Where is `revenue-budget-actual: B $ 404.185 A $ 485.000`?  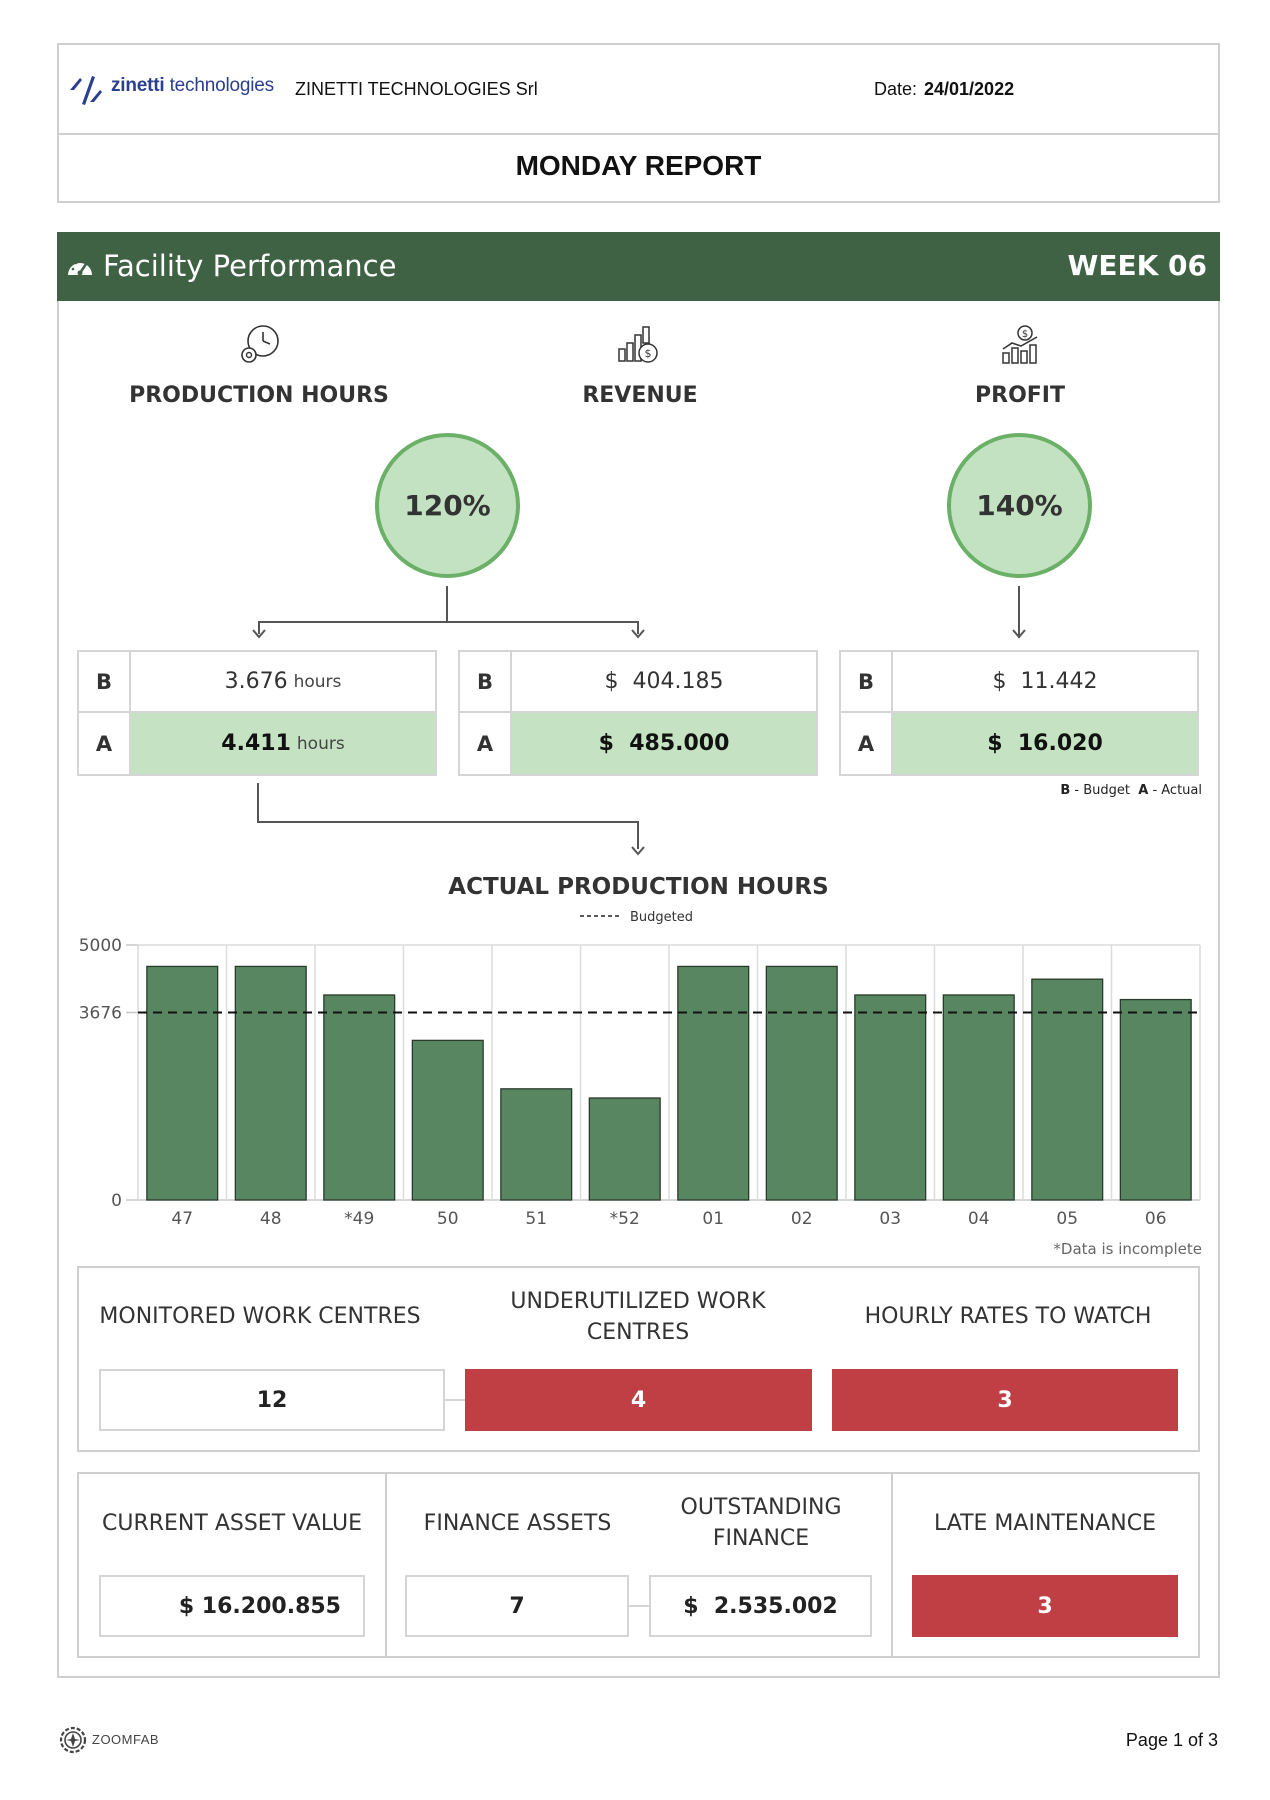
revenue-budget-actual: B $ 404.185 A $ 485.000 is located at coordinates (638, 713).